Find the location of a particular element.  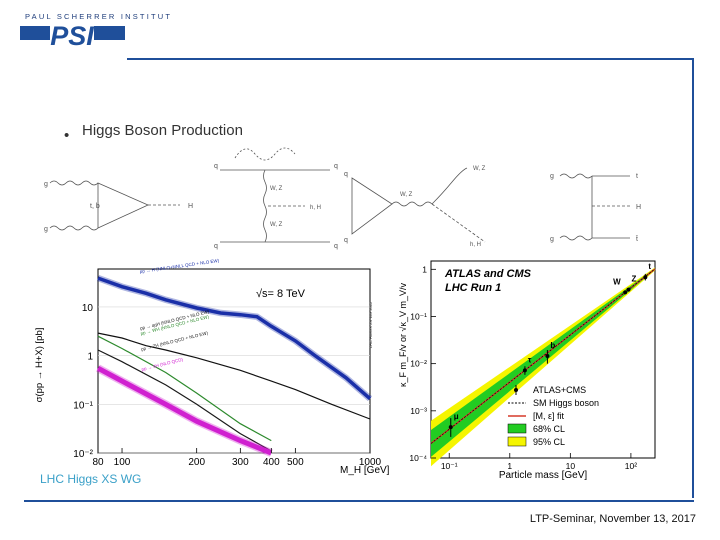

mass-point-label-τ: τ is located at coordinates (530, 359).